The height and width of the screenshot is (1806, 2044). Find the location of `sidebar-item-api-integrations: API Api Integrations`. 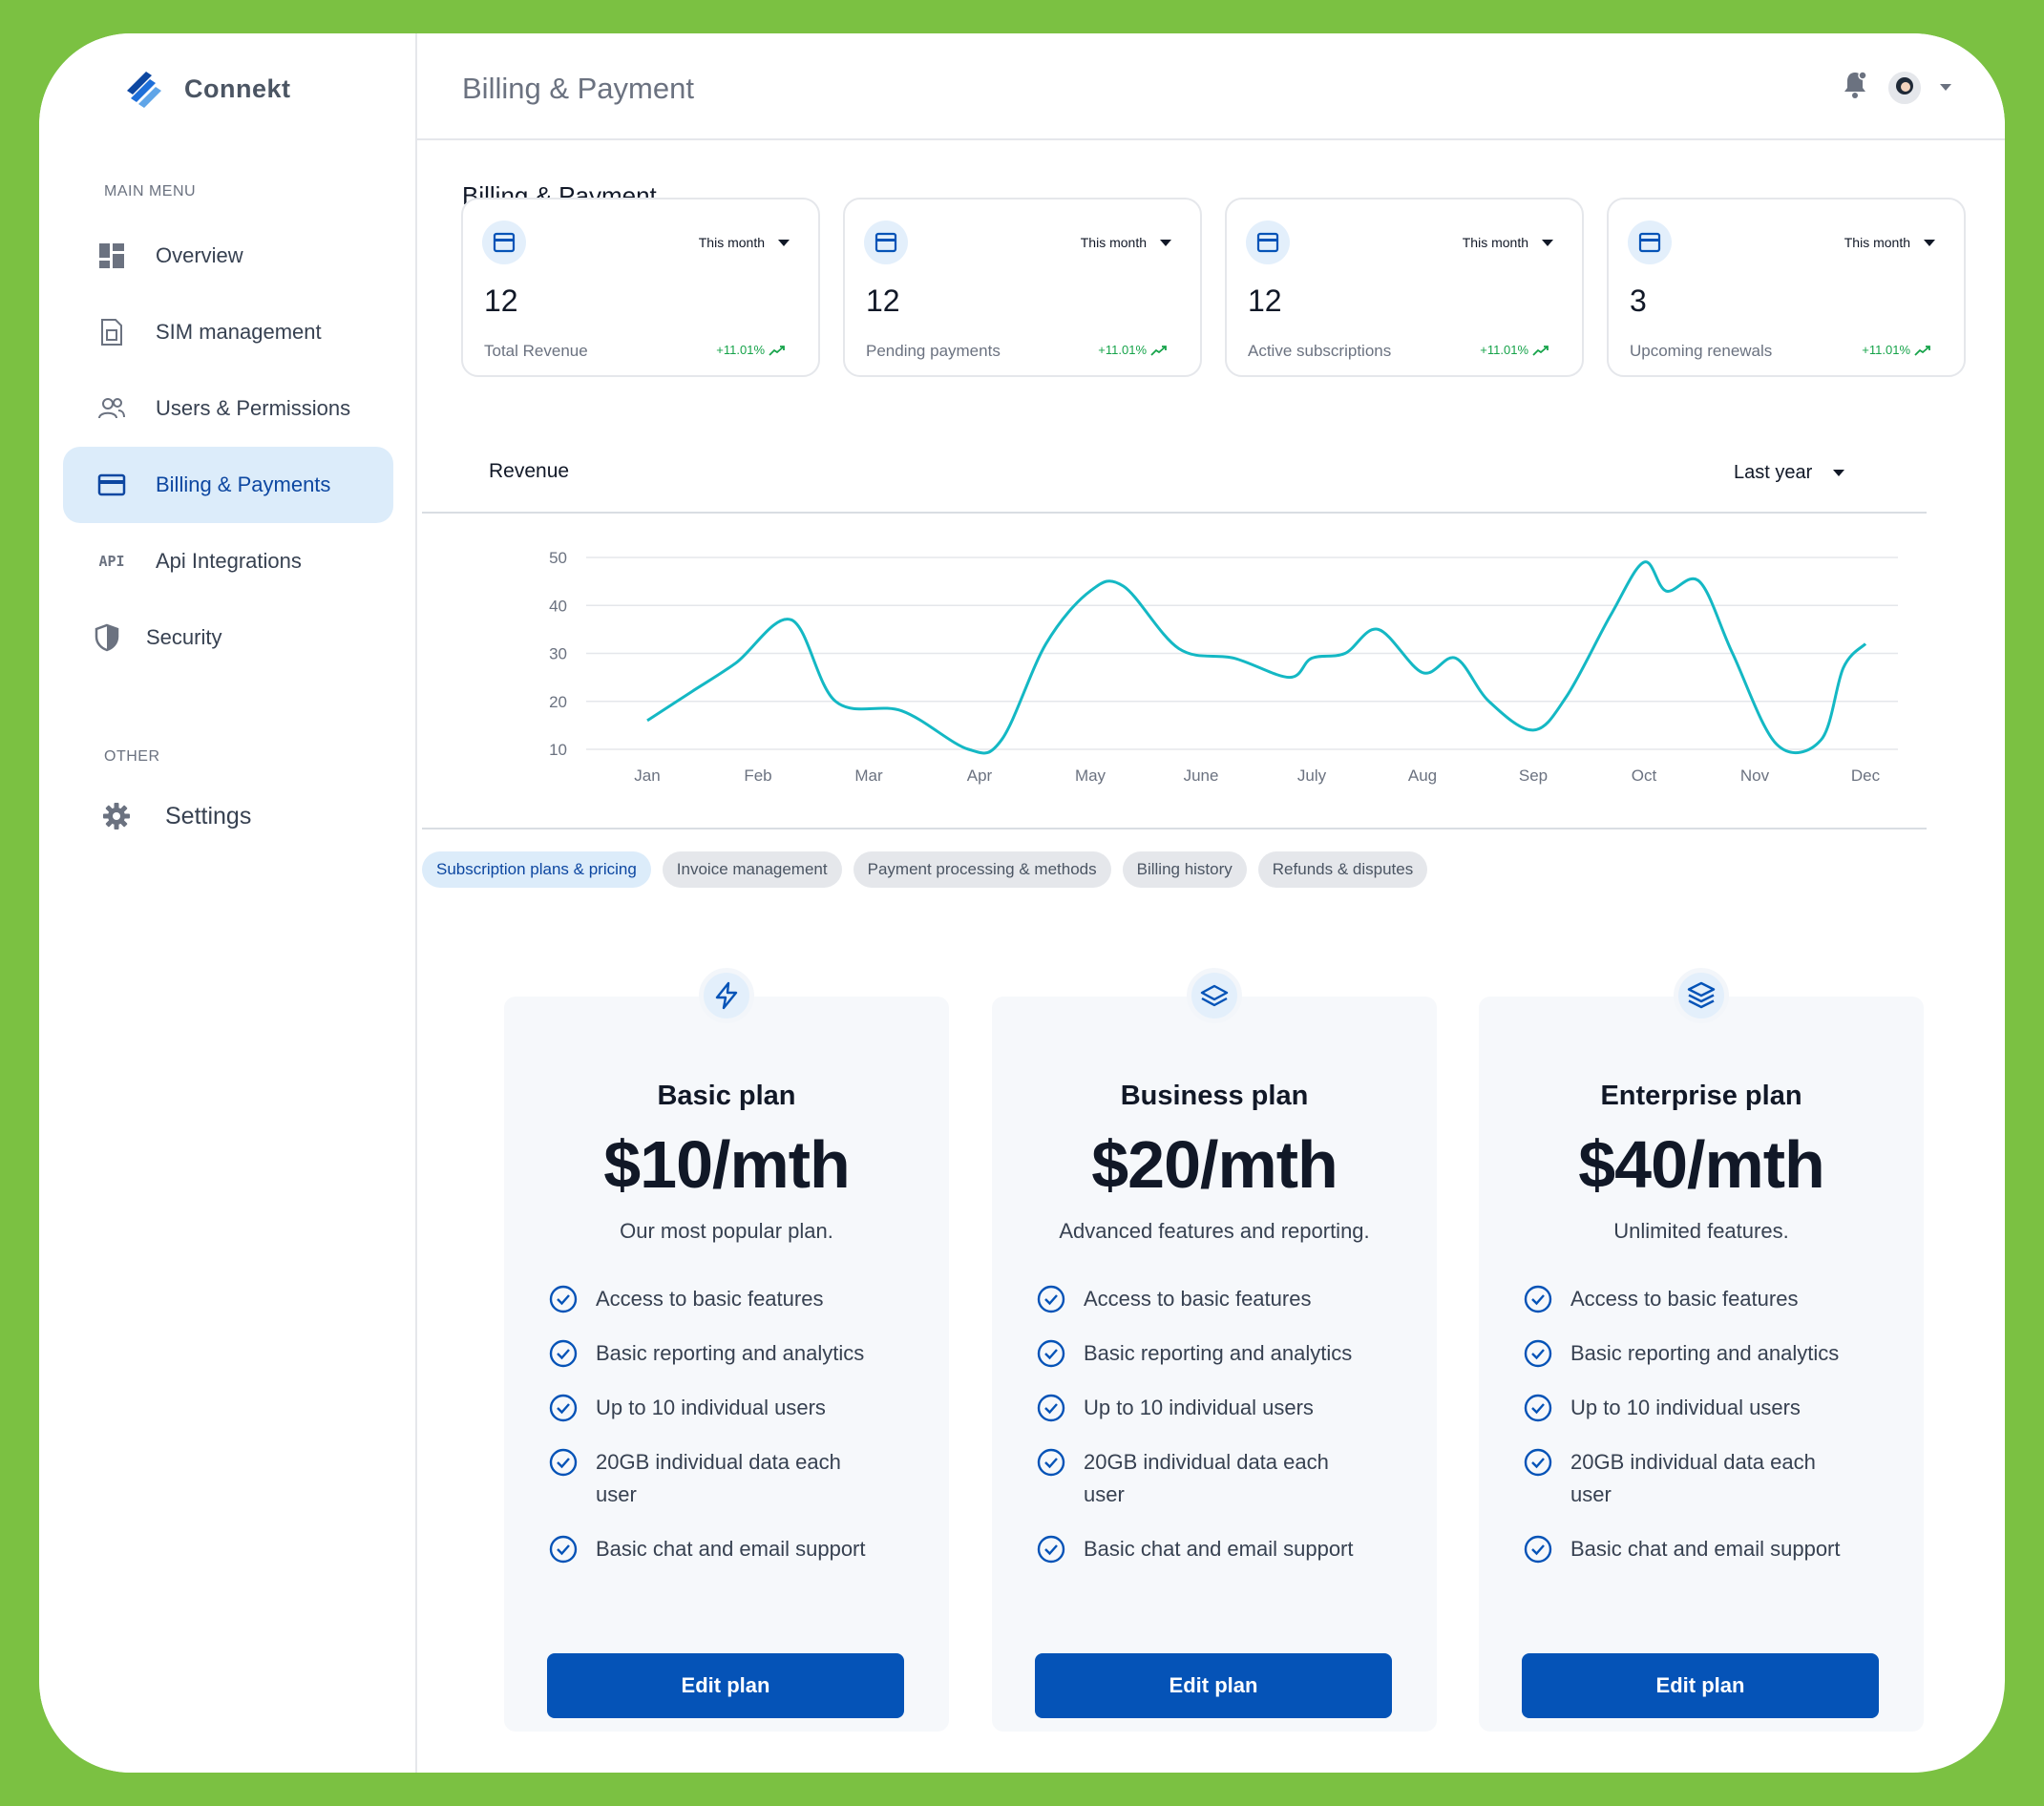

sidebar-item-api-integrations: API Api Integrations is located at coordinates (228, 561).